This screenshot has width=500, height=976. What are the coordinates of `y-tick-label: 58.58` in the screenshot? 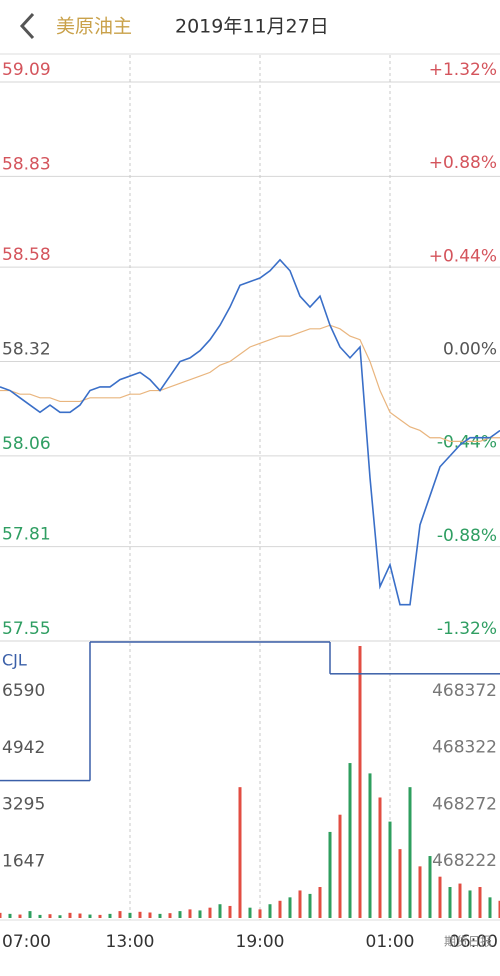 It's located at (26, 255).